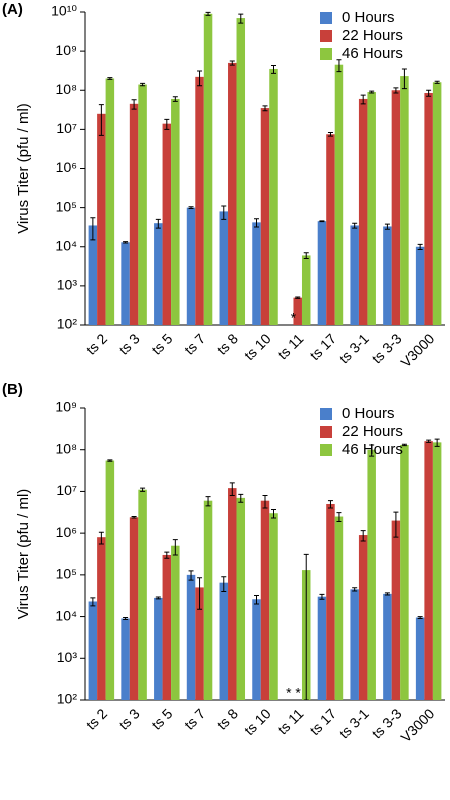 This screenshot has height=800, width=450. I want to click on x-tick-label: ts 5, so click(161, 343).